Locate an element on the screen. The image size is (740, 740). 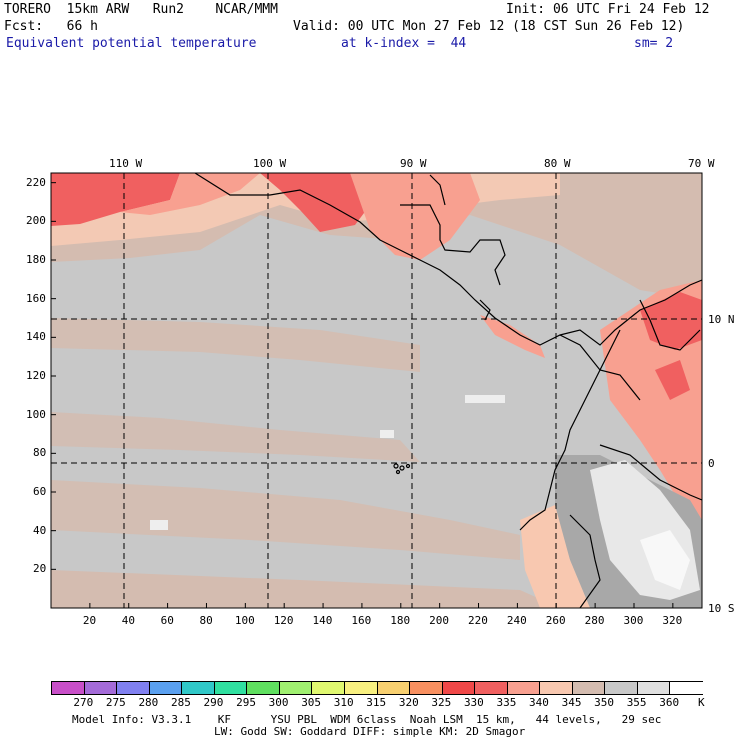
salmon-costarica is located at coordinates (512, 336).